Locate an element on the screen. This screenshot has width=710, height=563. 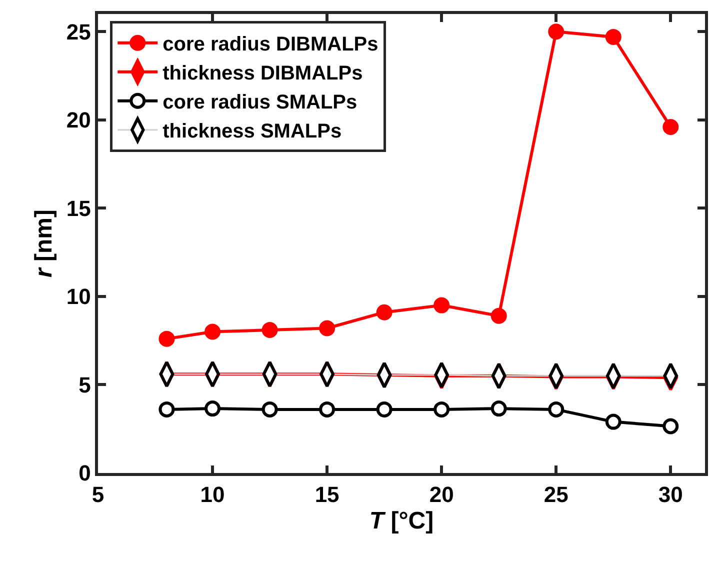
y-tick-label: 25 is located at coordinates (78, 31).